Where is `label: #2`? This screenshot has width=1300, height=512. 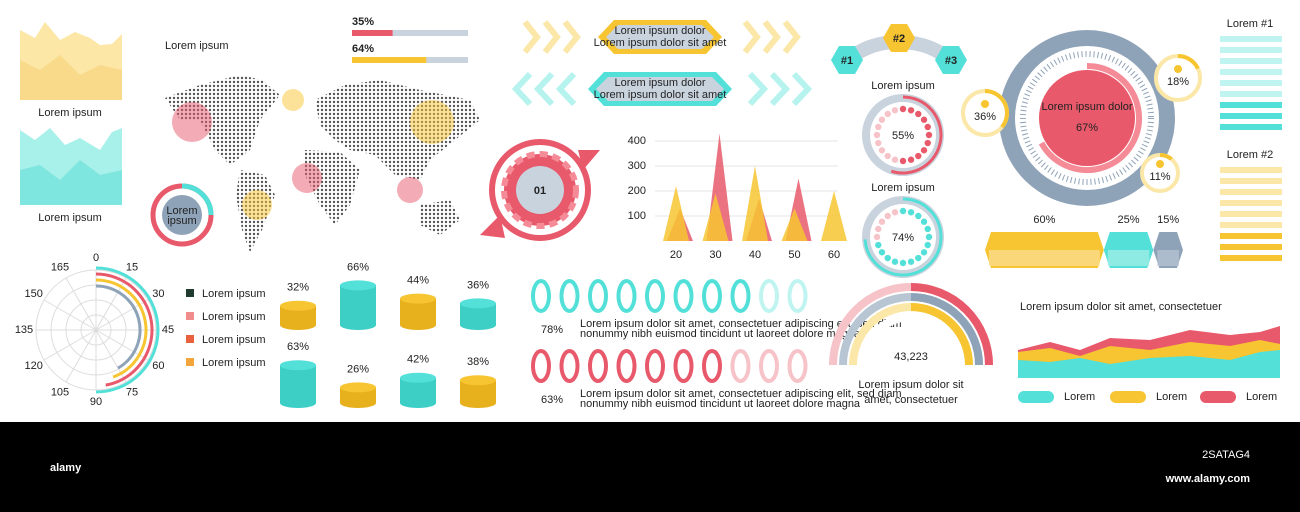
label: #2 is located at coordinates (899, 39).